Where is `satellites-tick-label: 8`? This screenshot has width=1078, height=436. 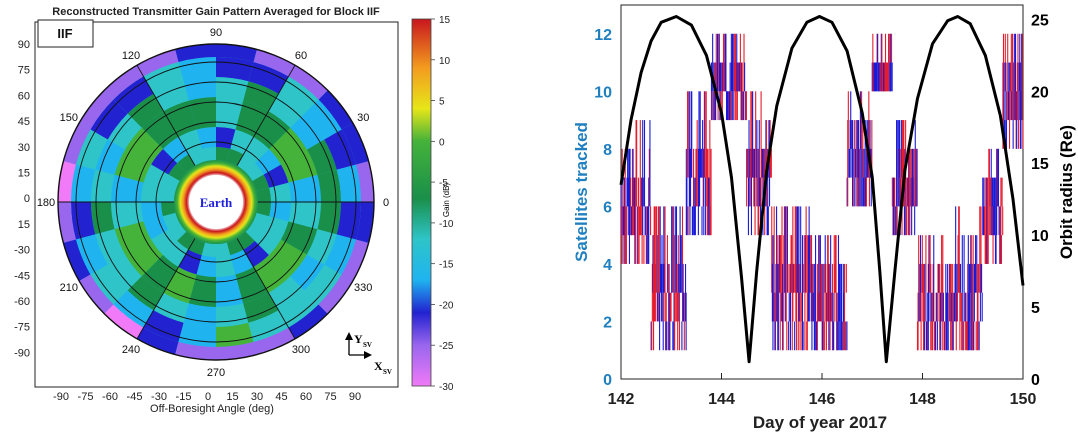 satellites-tick-label: 8 is located at coordinates (607, 150).